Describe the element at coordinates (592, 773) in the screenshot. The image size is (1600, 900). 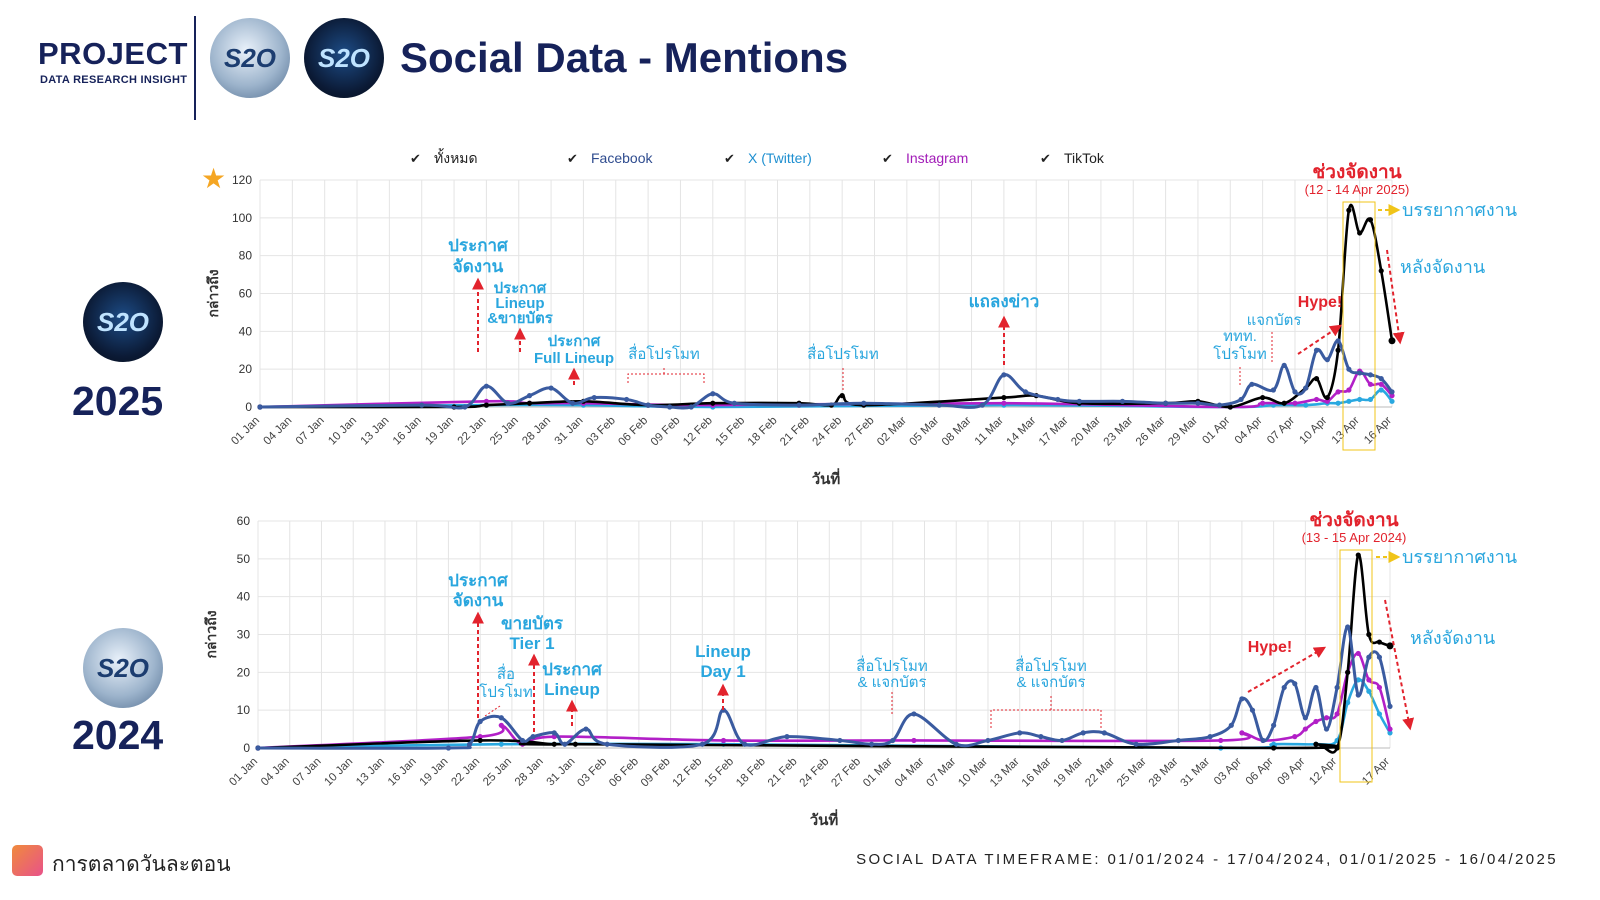
I see `x-tick-label: 03 Feb` at that location.